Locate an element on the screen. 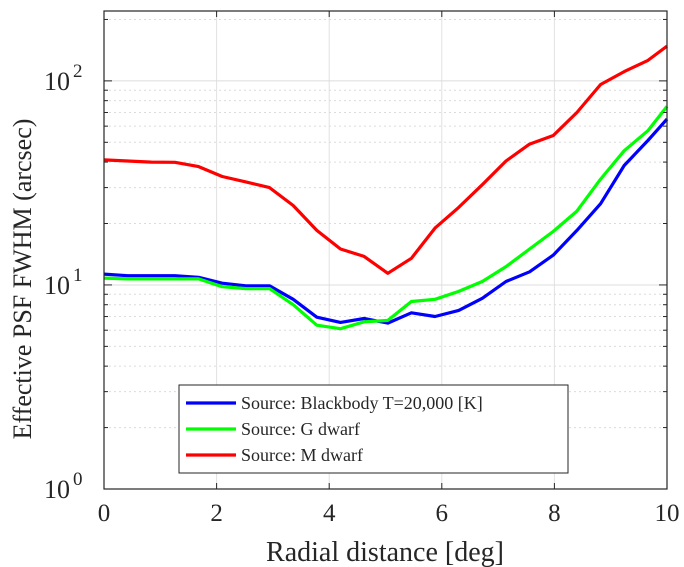  x-tick-label: 4 is located at coordinates (329, 513).